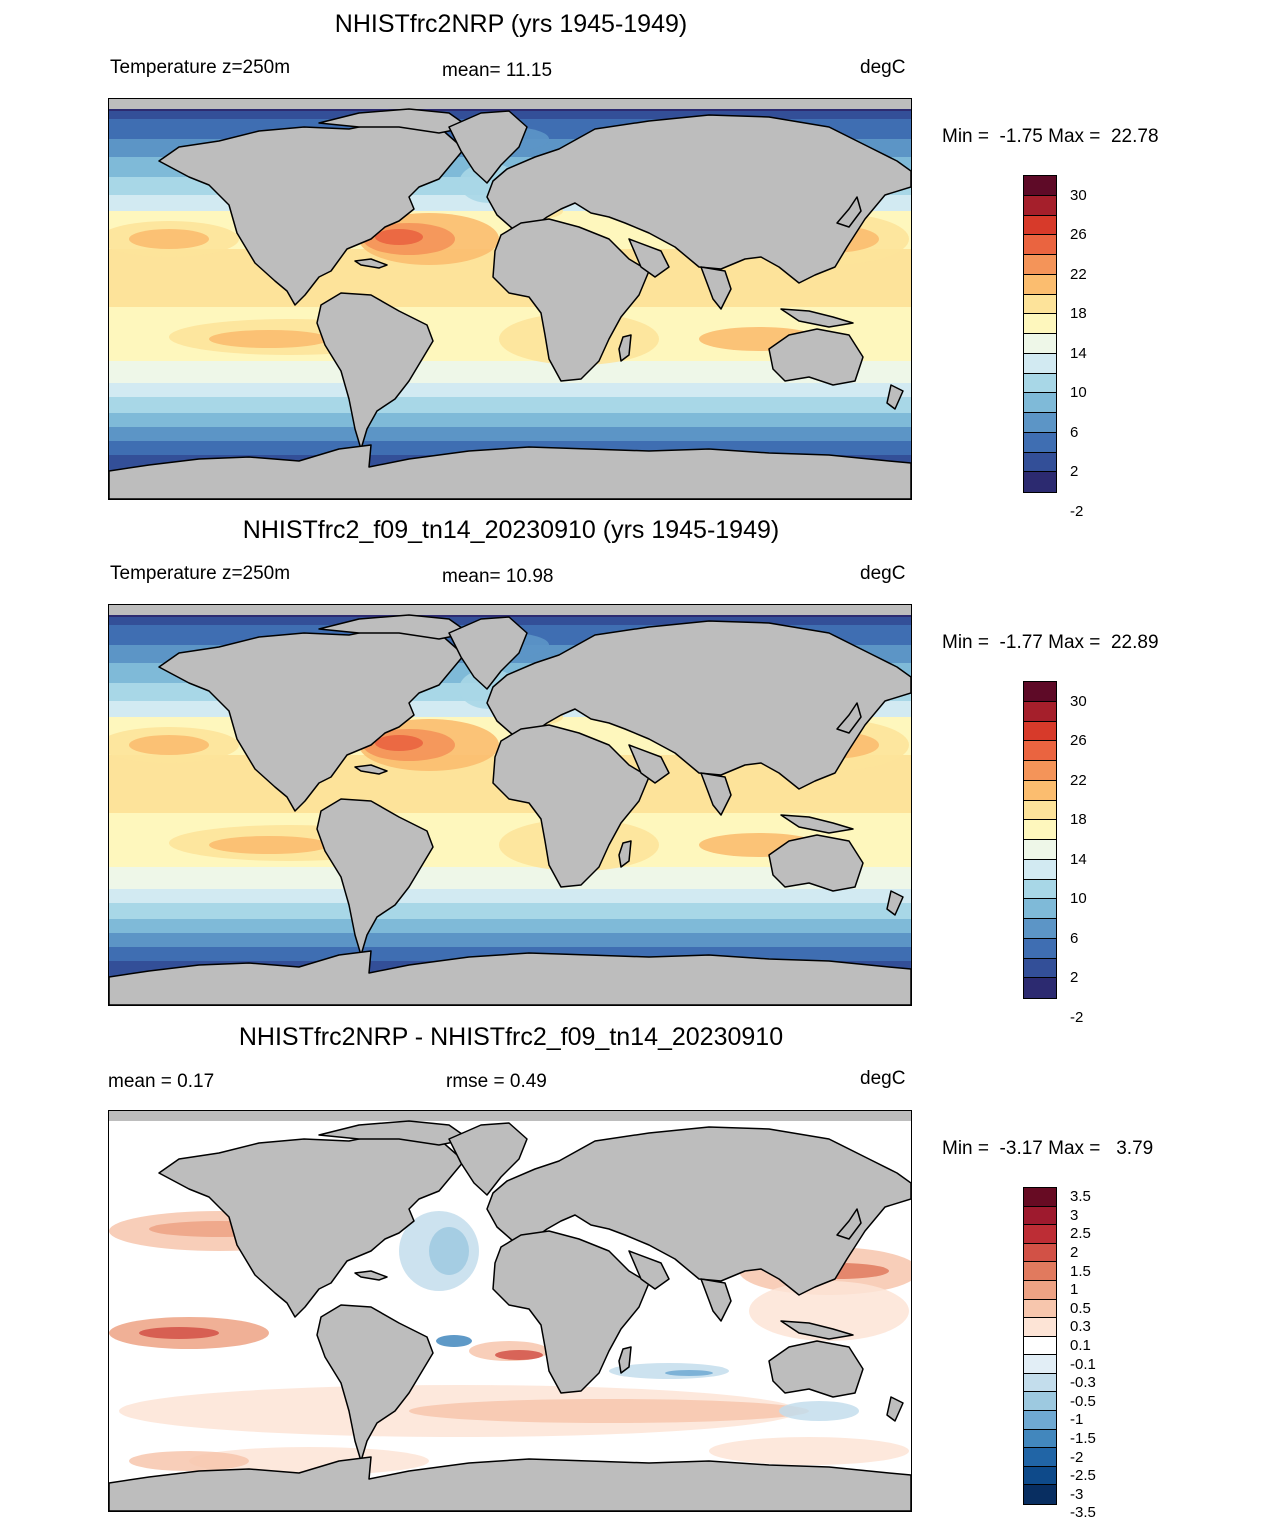  I want to click on colorbar-tick-label: -2.5, so click(1083, 1476).